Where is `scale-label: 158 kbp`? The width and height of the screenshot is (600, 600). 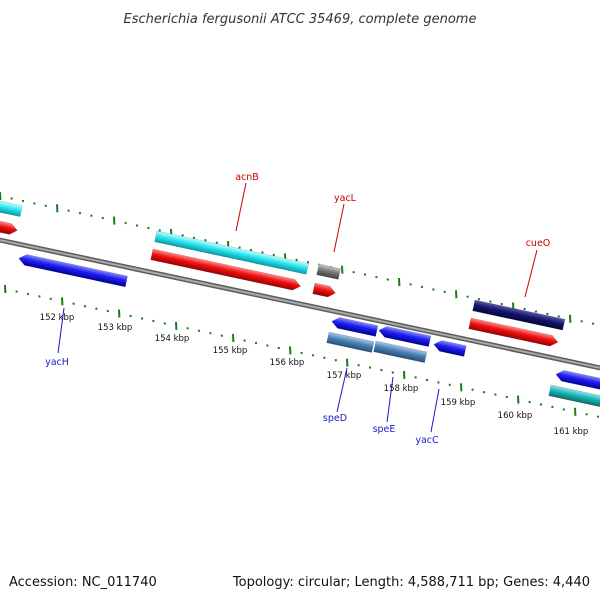
scale-label: 158 kbp is located at coordinates (401, 389).